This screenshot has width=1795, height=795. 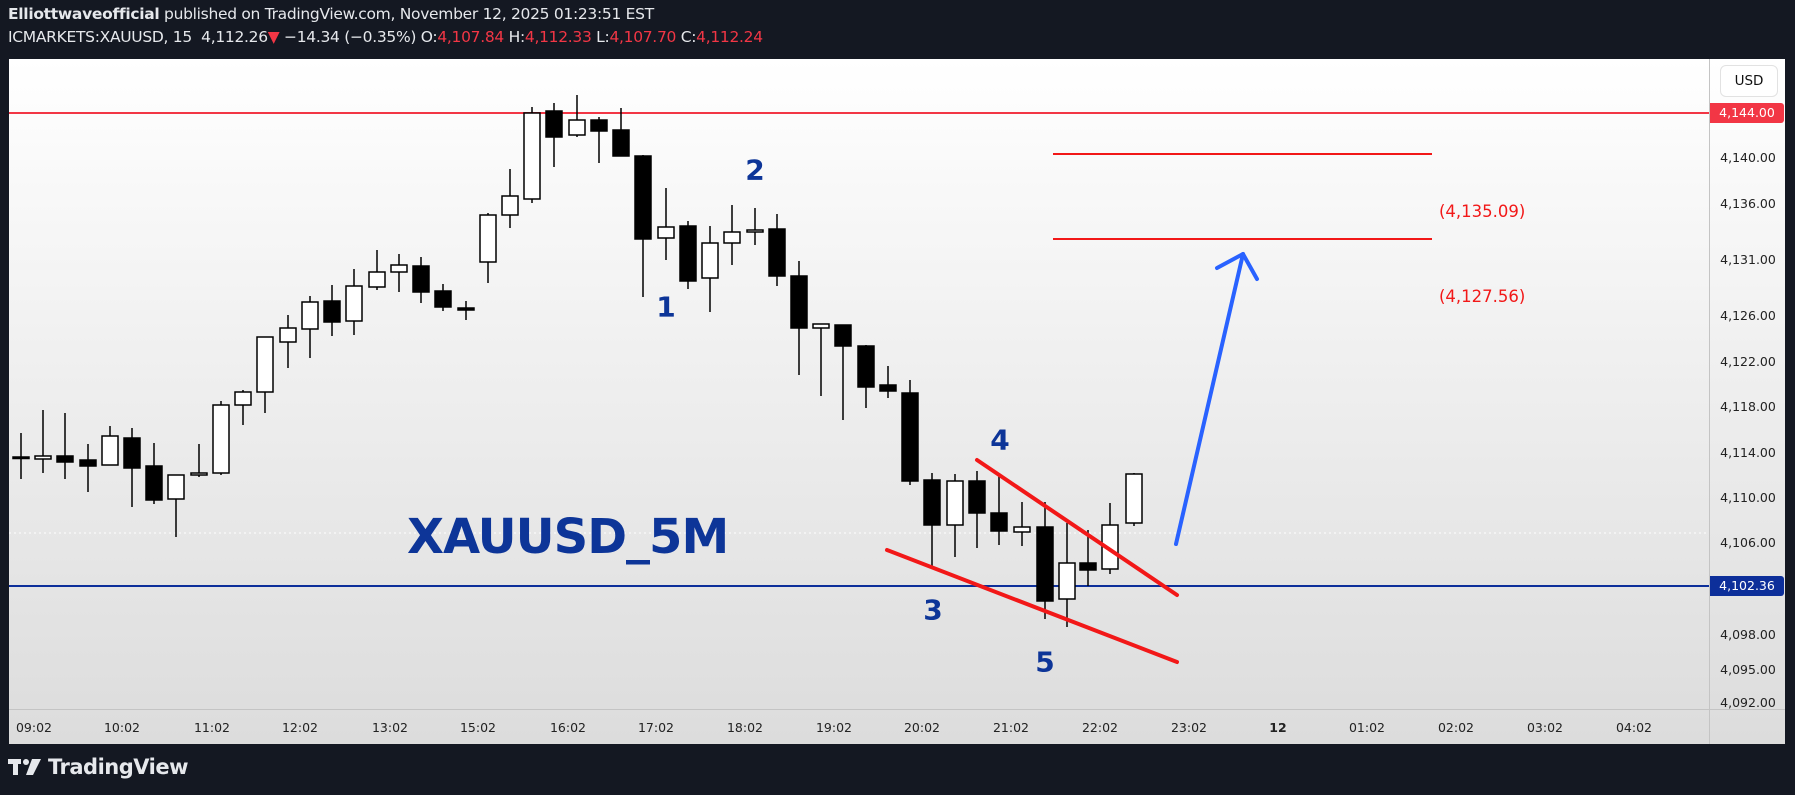 What do you see at coordinates (1748, 406) in the screenshot?
I see `price-tick: 4,118.00` at bounding box center [1748, 406].